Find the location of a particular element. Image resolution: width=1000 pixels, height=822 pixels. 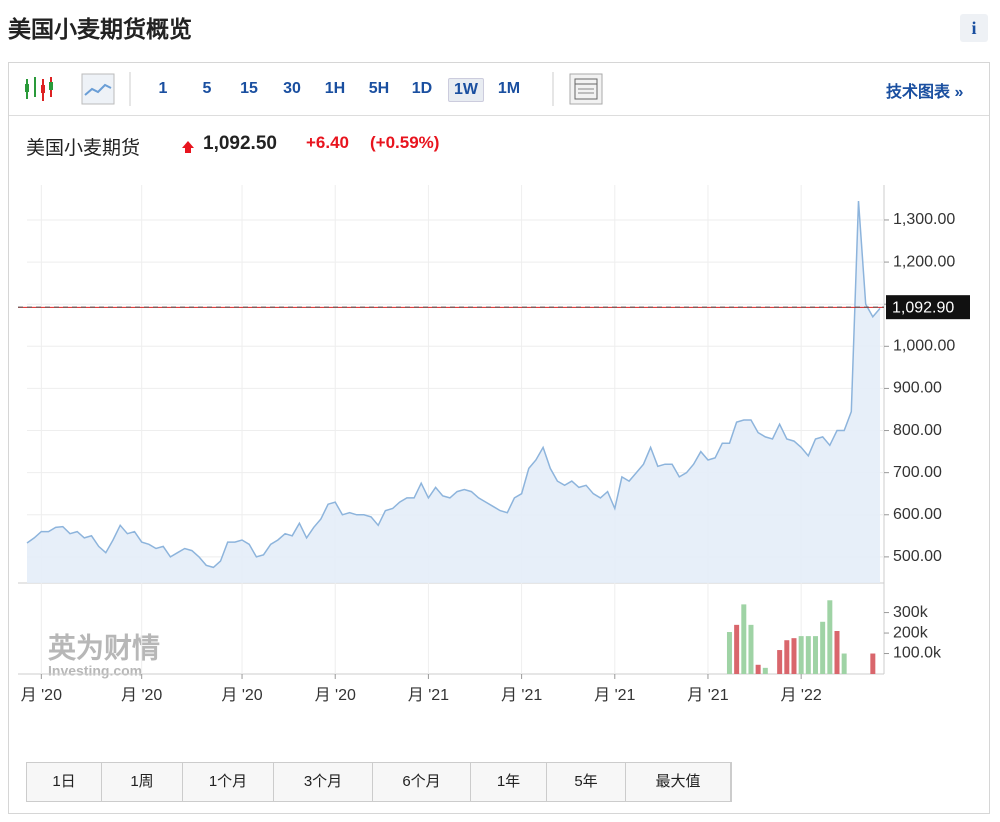

tech-chart-link: 技术图表 » is located at coordinates (925, 92).